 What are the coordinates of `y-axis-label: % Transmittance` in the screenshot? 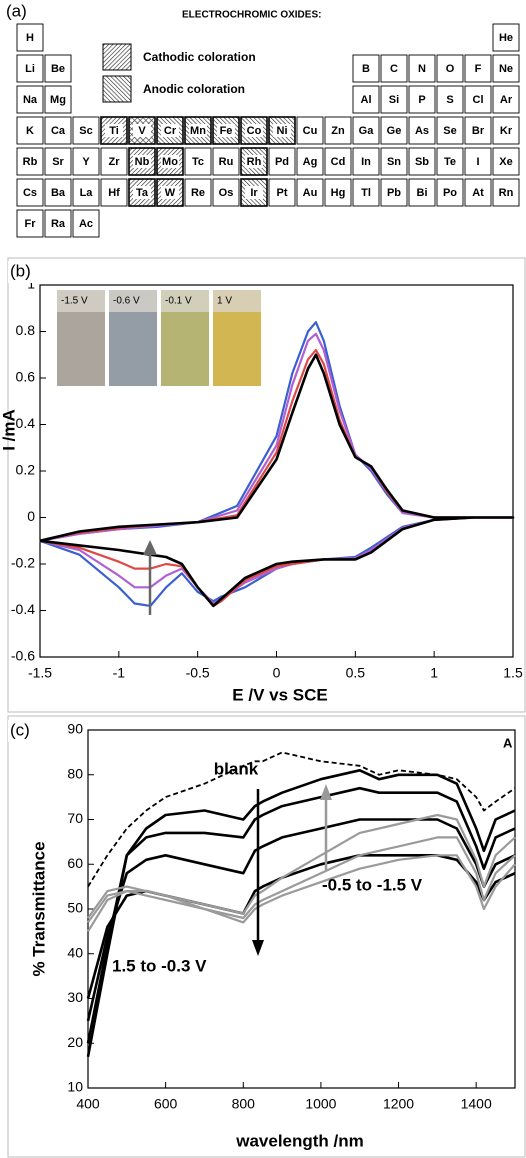 It's located at (38, 908).